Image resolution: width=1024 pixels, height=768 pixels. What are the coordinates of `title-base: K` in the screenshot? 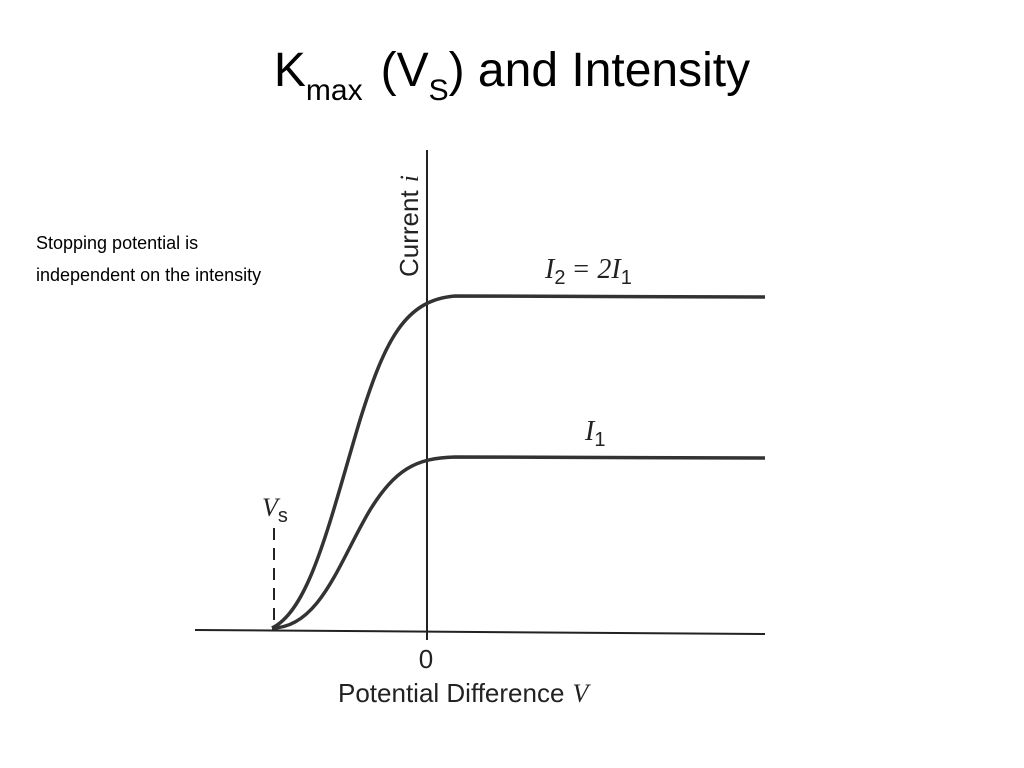 It's located at (290, 70).